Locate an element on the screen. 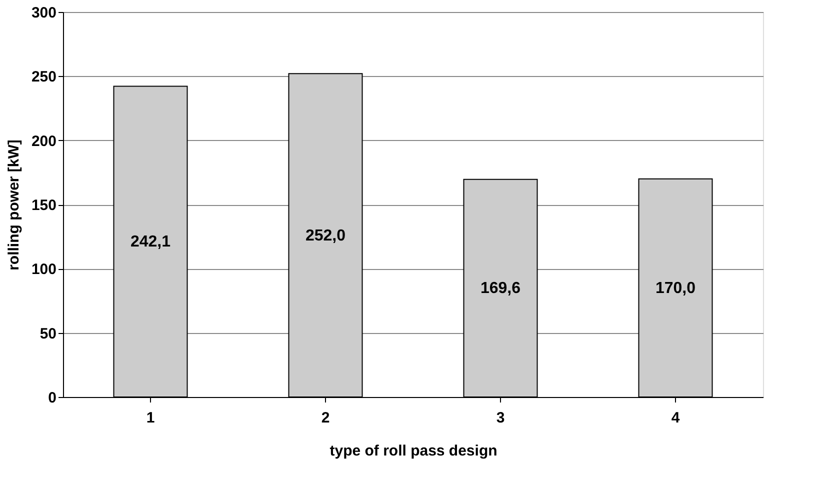  x-tick-label: 4 is located at coordinates (675, 418).